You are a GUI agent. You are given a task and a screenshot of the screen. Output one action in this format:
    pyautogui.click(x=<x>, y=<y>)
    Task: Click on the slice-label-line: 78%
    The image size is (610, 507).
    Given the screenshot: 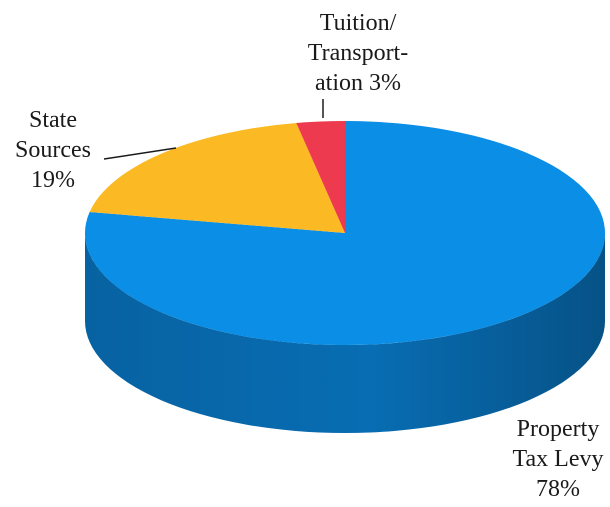 What is the action you would take?
    pyautogui.click(x=558, y=489)
    